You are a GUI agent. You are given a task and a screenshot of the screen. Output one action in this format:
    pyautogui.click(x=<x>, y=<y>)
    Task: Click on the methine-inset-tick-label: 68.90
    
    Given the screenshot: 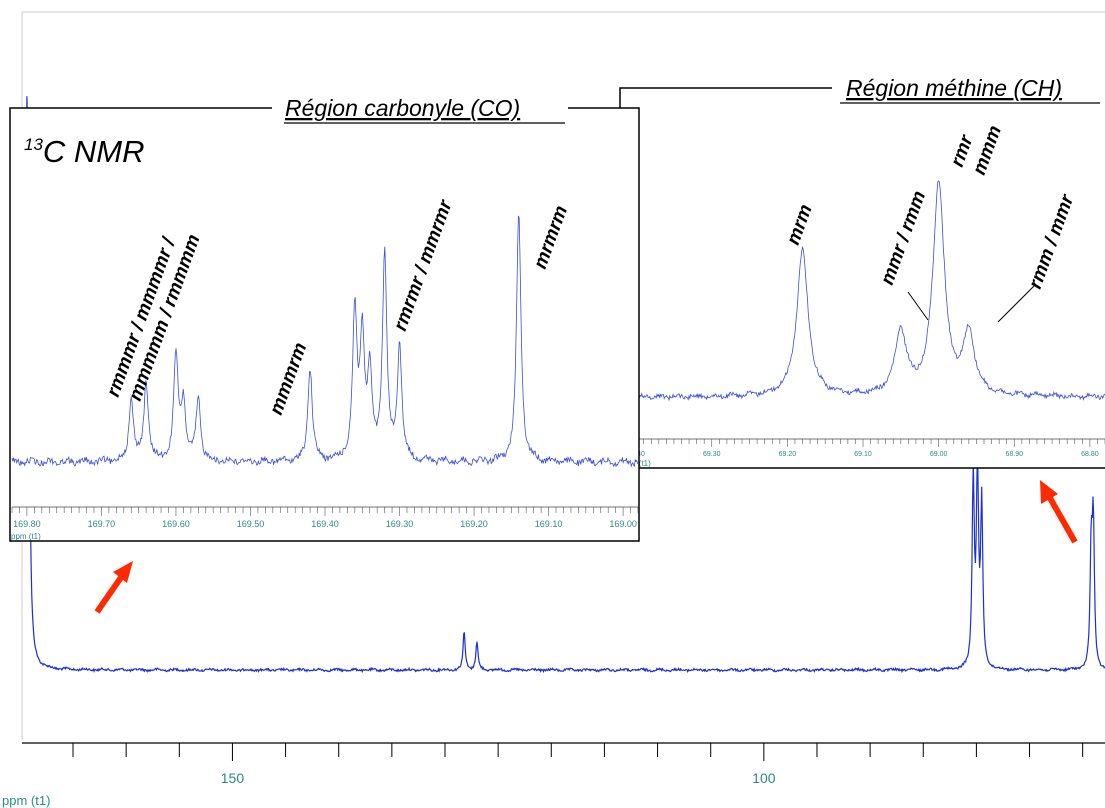 What is the action you would take?
    pyautogui.click(x=1014, y=454)
    